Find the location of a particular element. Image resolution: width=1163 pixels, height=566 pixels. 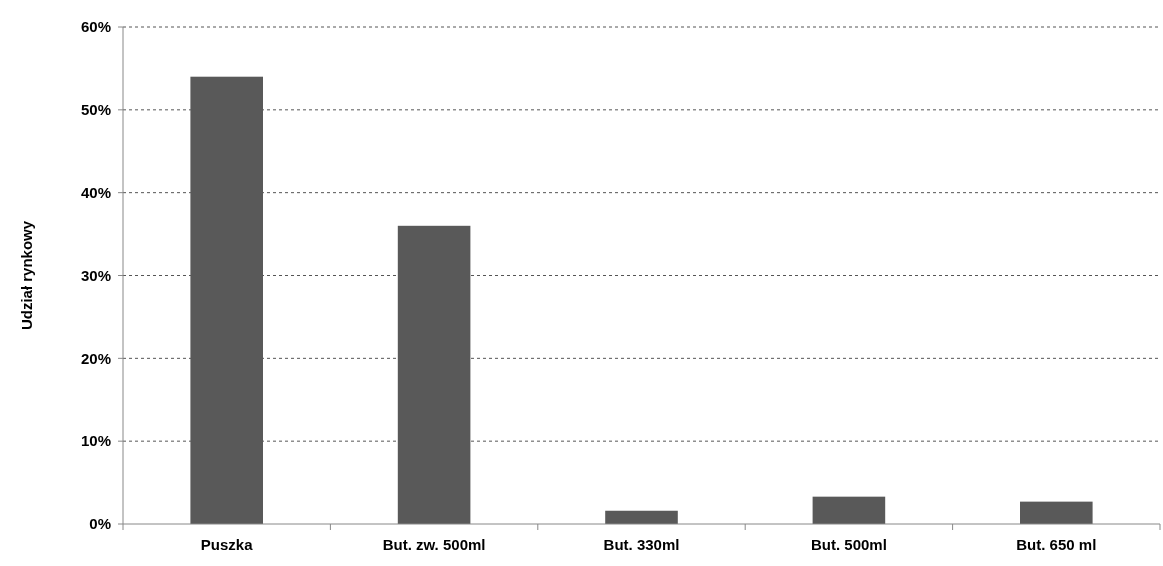

y-tick-label: 10% is located at coordinates (95, 441).